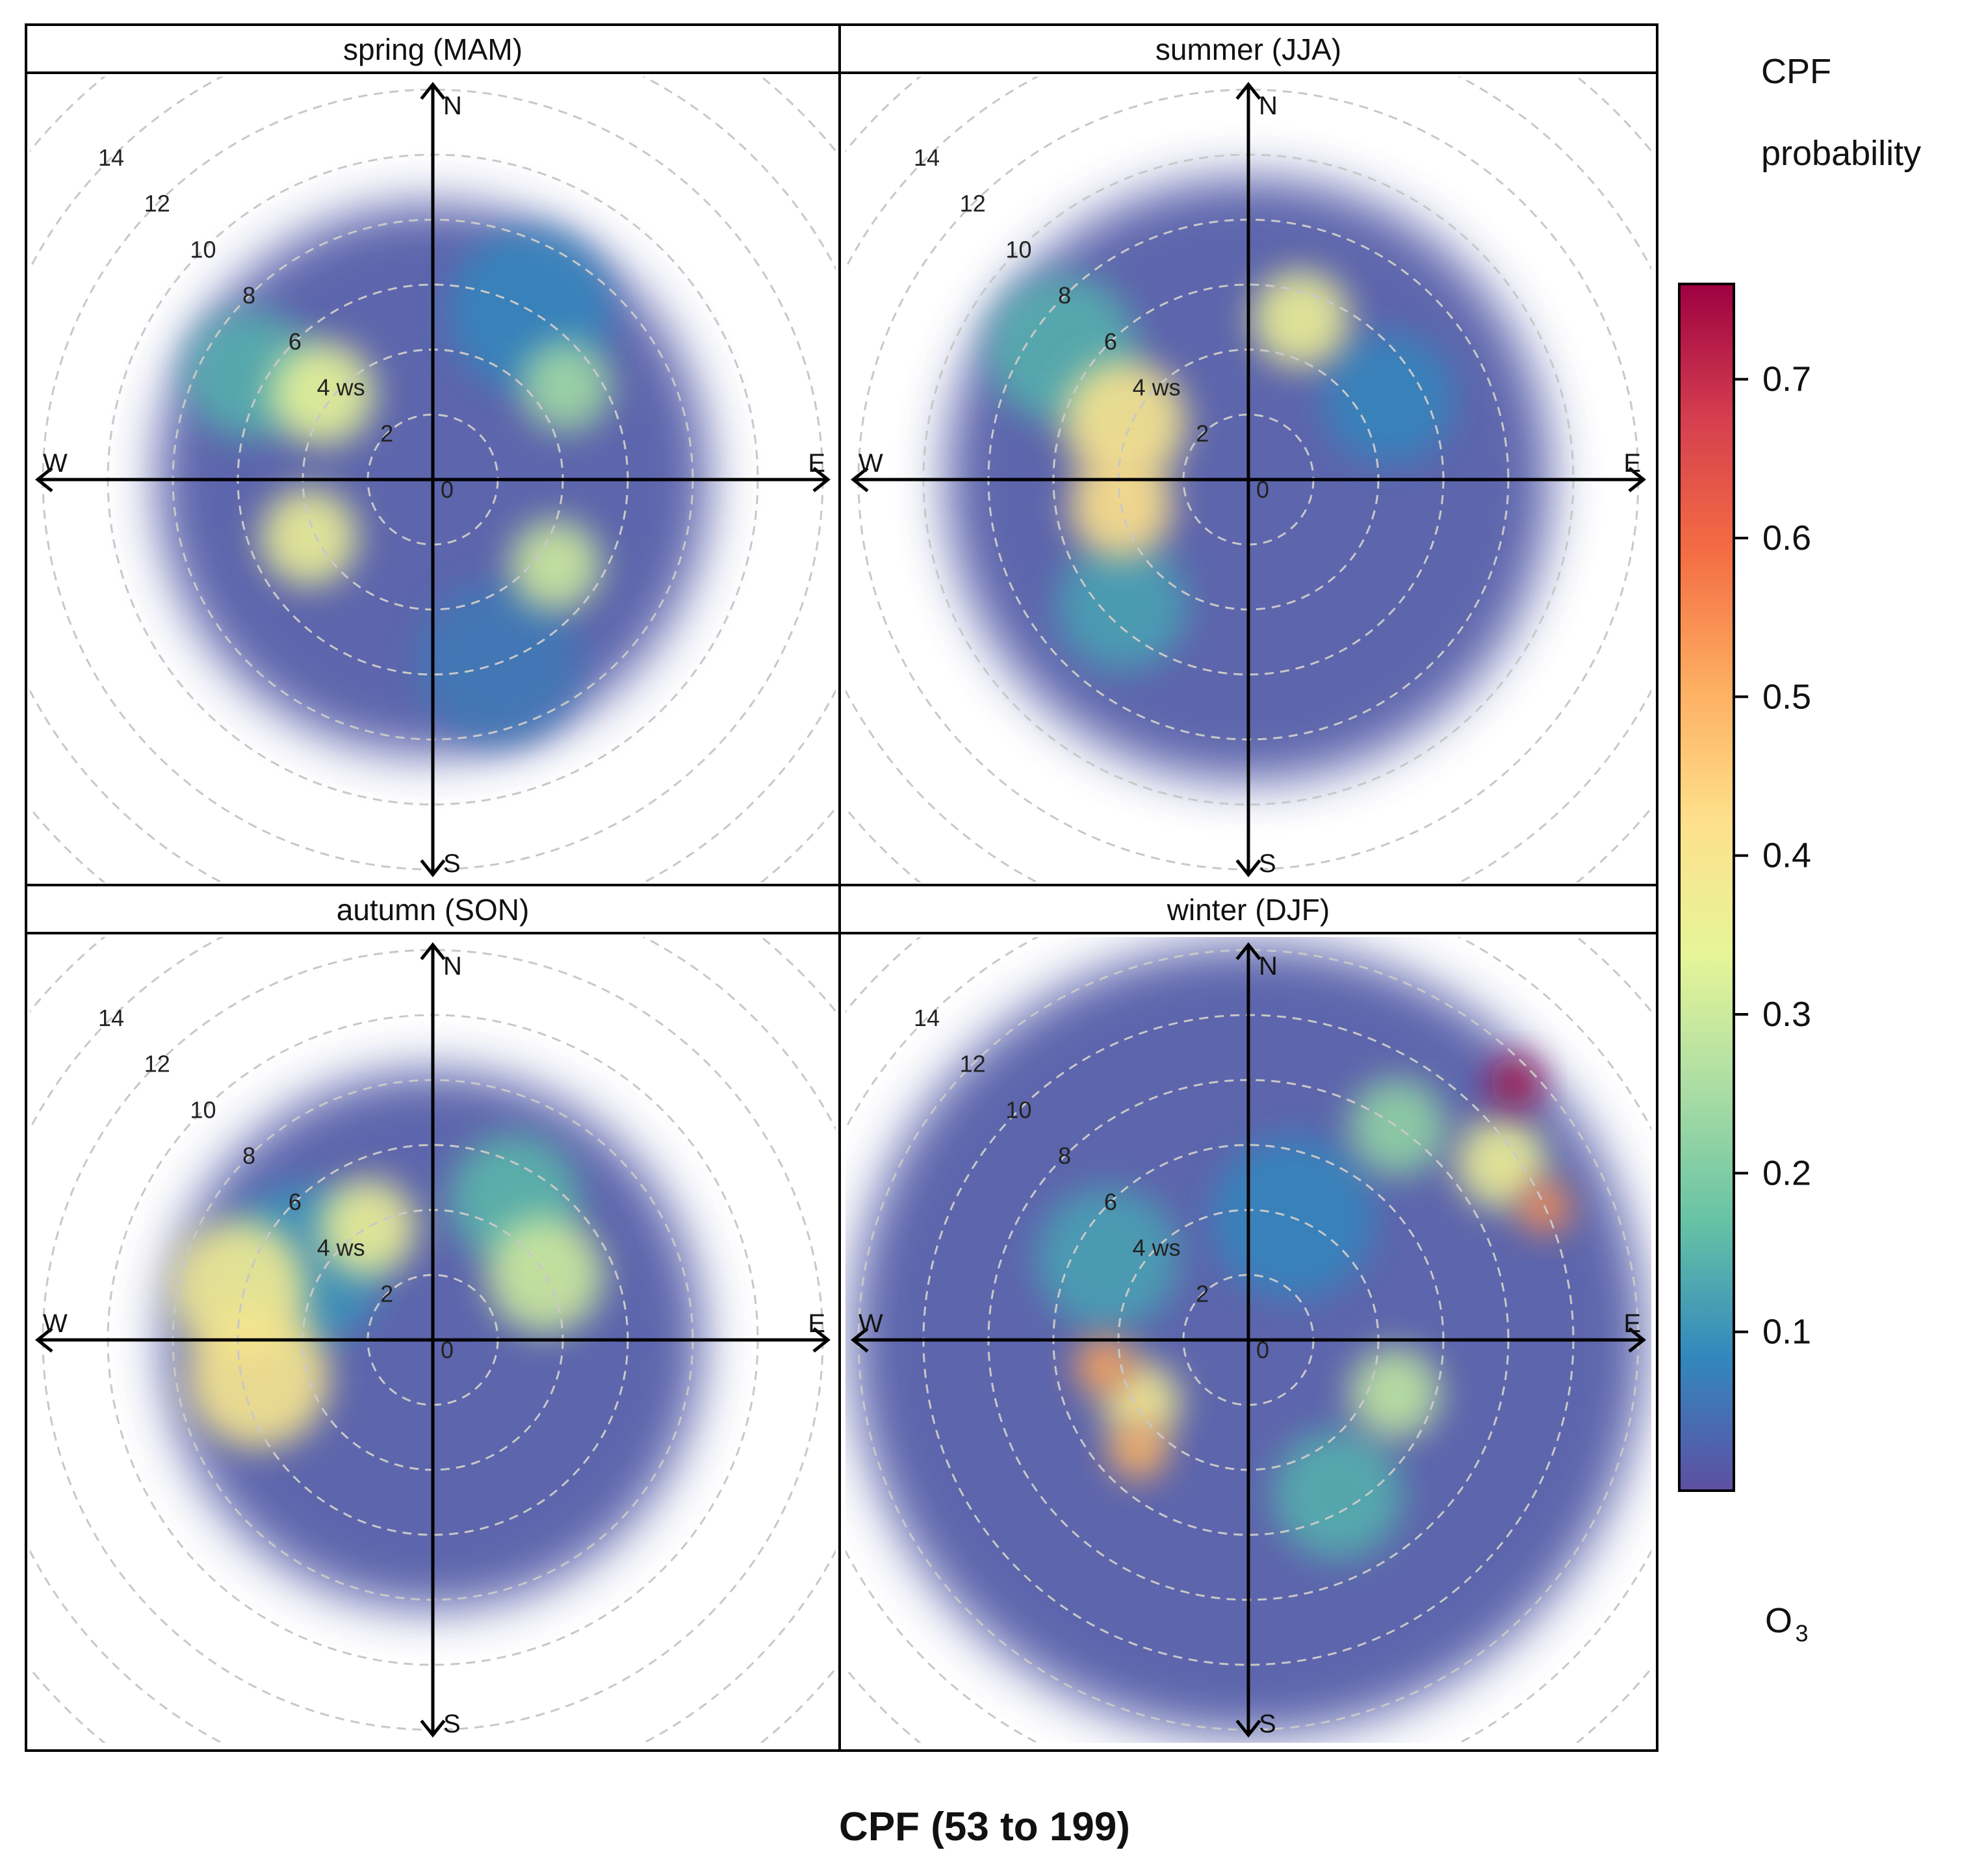  Describe the element at coordinates (1796, 71) in the screenshot. I see `legend-title-line1: CPF` at that location.